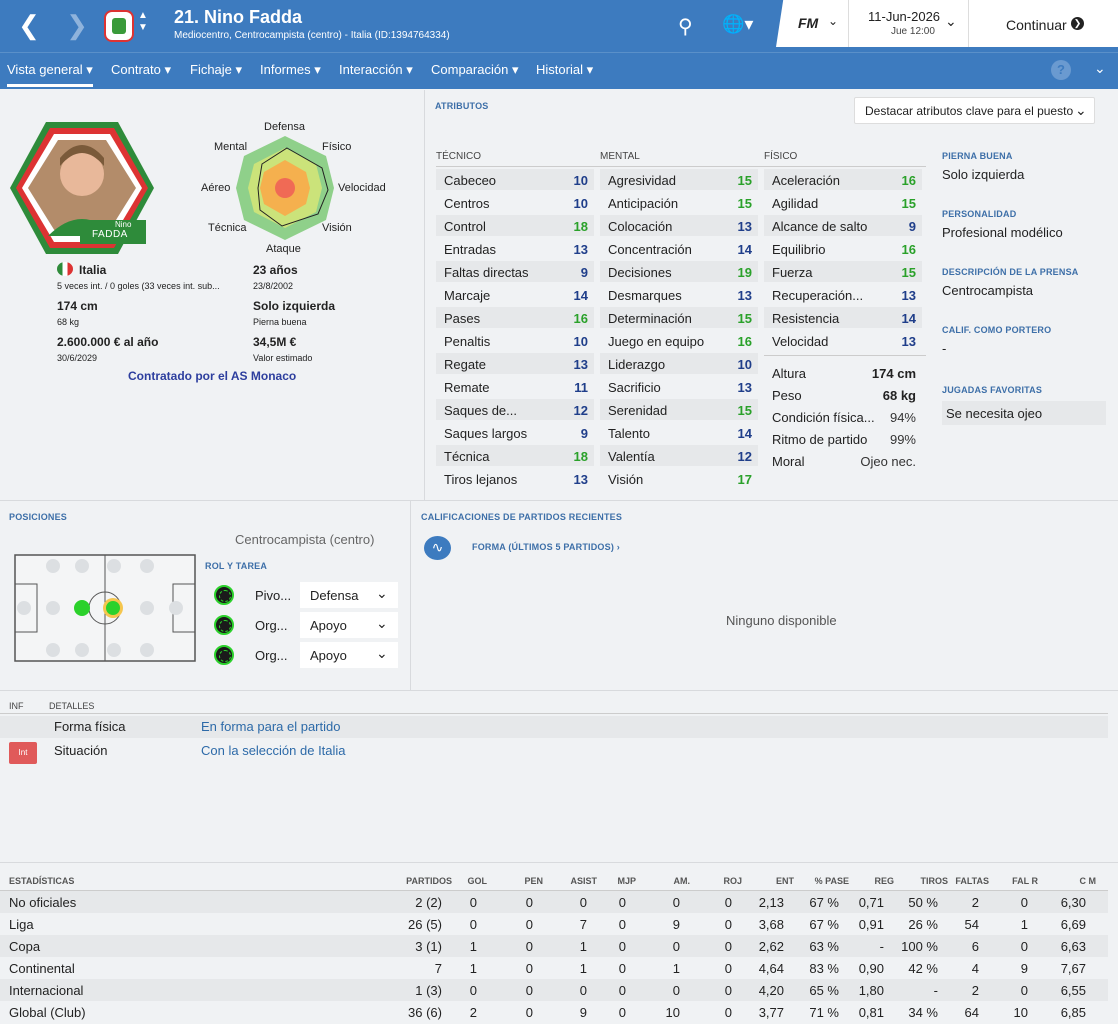 The image size is (1118, 1024). Describe the element at coordinates (533, 881) in the screenshot. I see `stats-column-header: PEN` at that location.